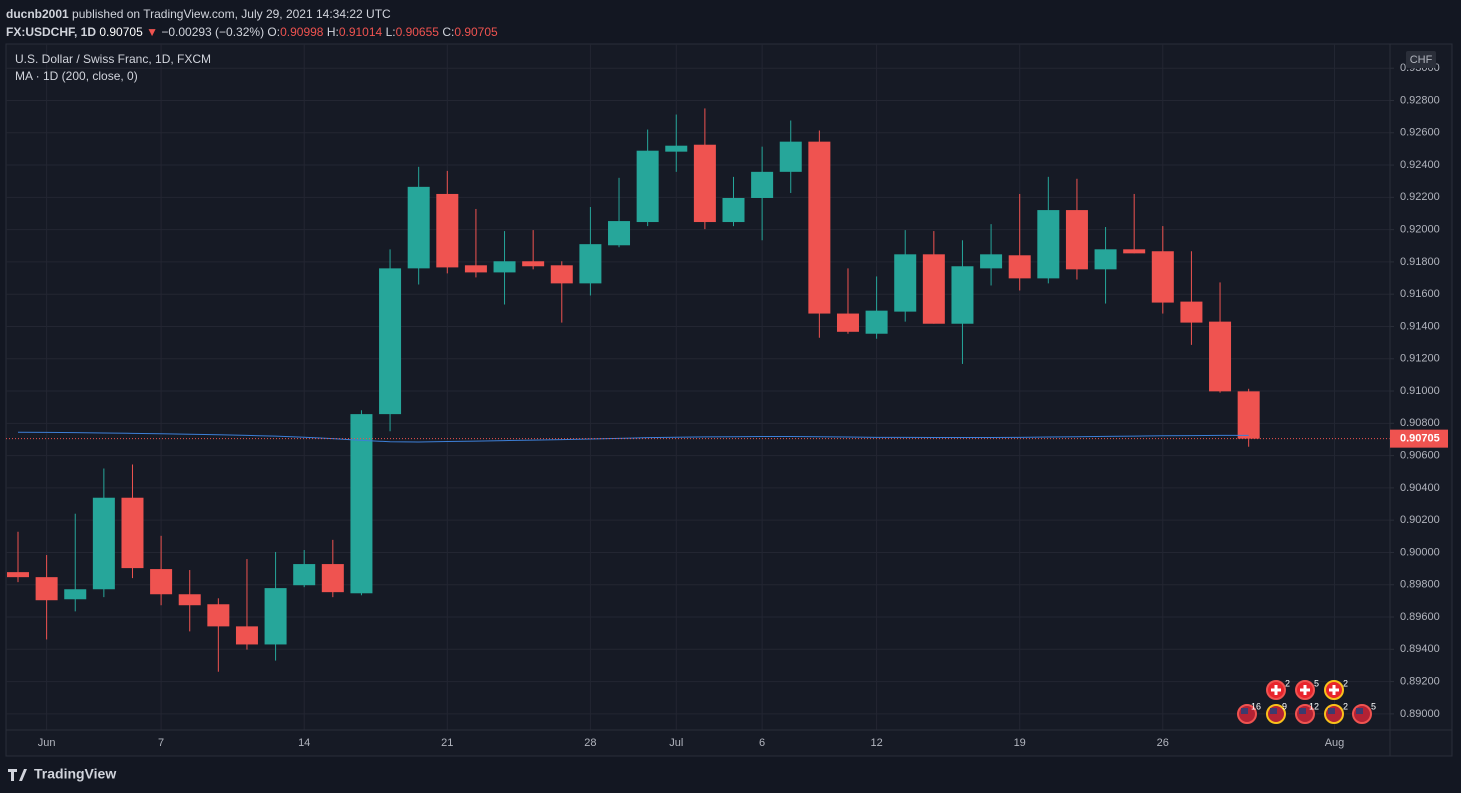 The width and height of the screenshot is (1461, 793). I want to click on event-icon: 9, so click(1276, 712).